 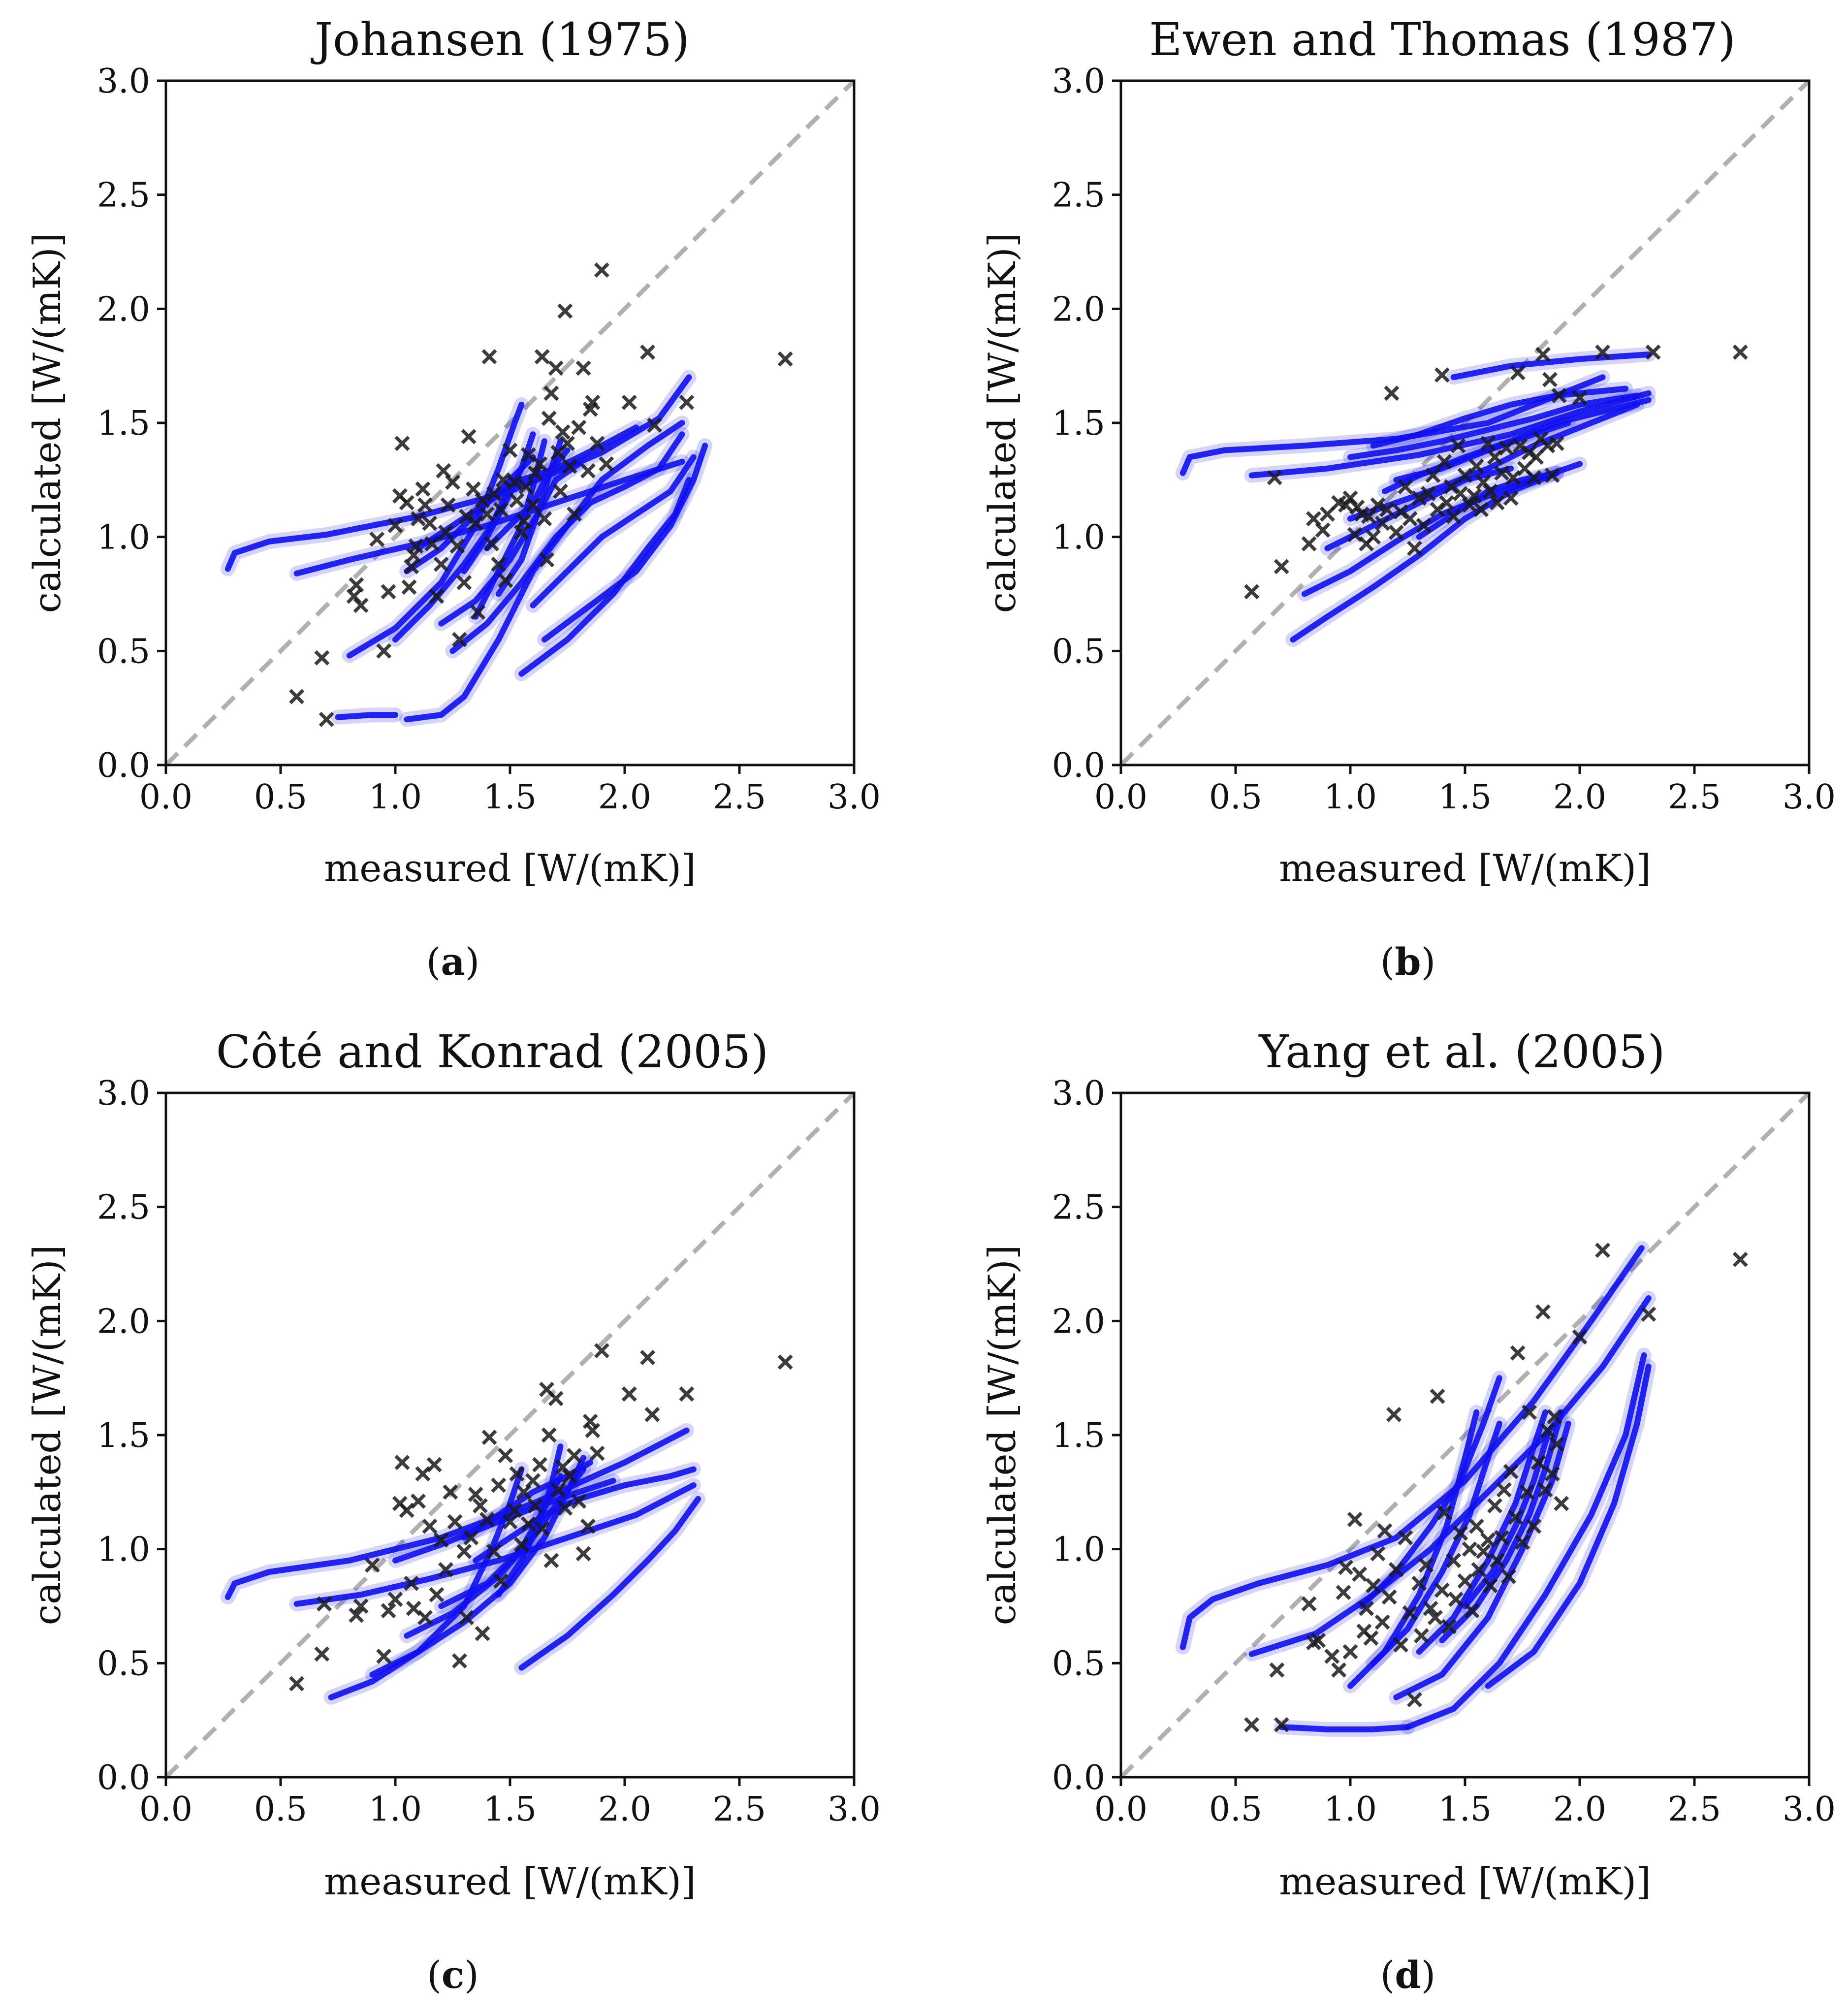 I want to click on x-tick-label: 0.5, so click(x=280, y=1809).